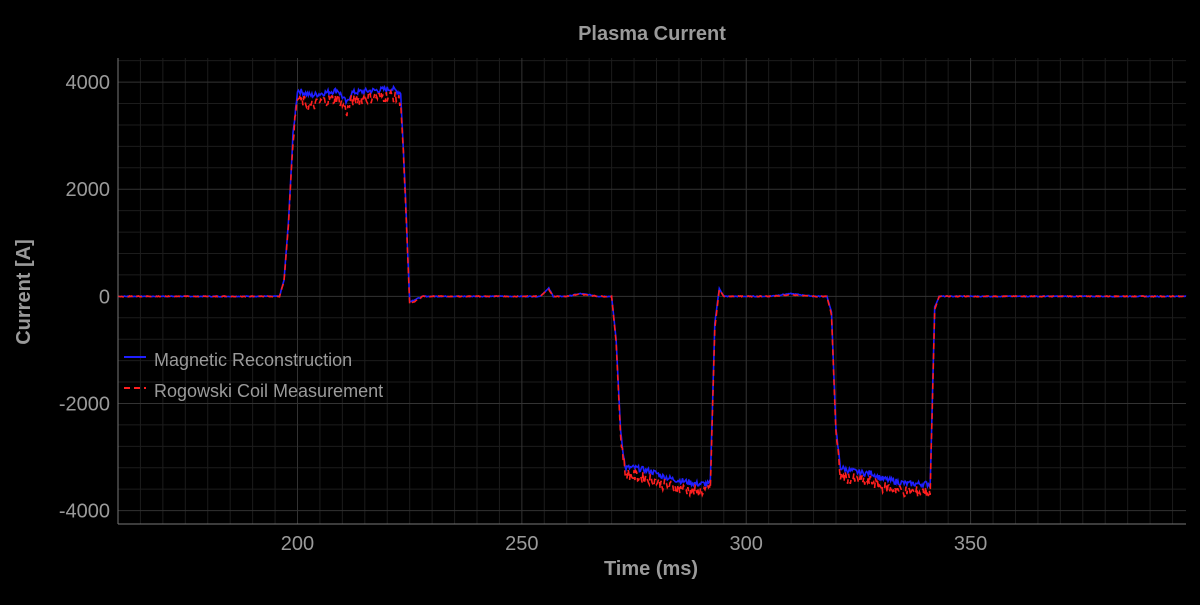 The width and height of the screenshot is (1200, 605). I want to click on y-tick-label: 2000, so click(88, 190).